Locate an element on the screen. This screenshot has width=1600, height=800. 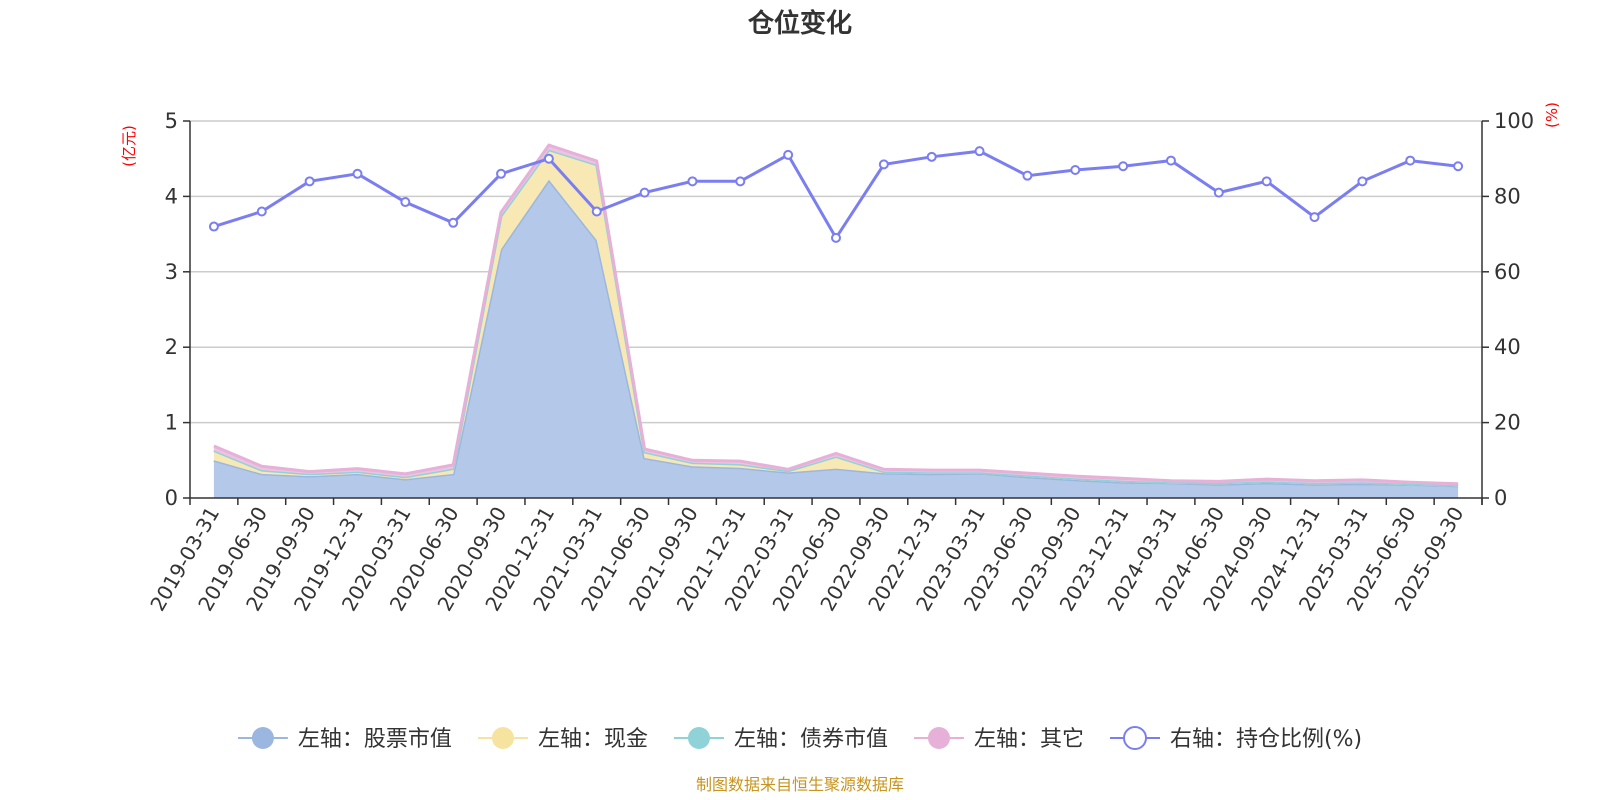
left-tick-label: 5 is located at coordinates (171, 121).